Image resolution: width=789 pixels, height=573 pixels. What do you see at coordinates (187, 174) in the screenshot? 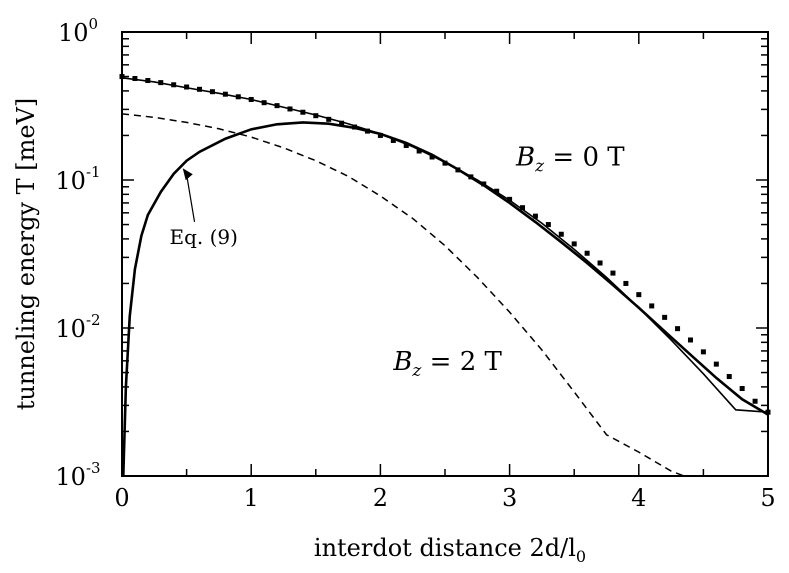
I see `annotation-arrow-head` at bounding box center [187, 174].